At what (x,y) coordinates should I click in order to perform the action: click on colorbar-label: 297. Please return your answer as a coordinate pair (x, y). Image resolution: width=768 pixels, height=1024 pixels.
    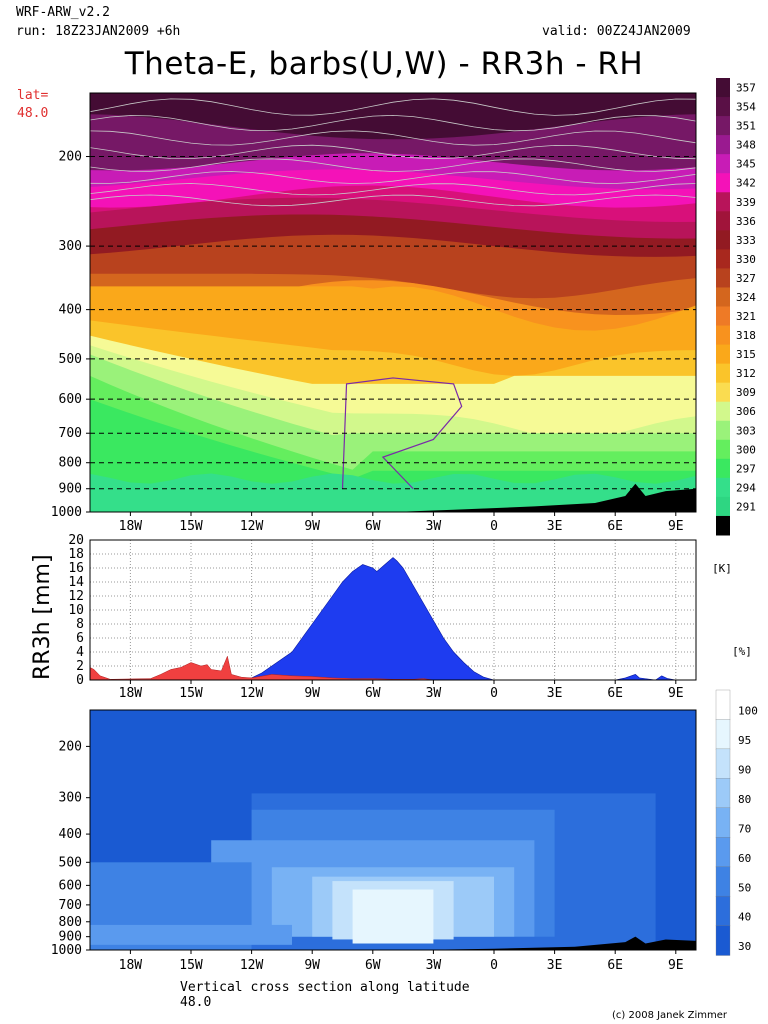
    Looking at the image, I should click on (746, 468).